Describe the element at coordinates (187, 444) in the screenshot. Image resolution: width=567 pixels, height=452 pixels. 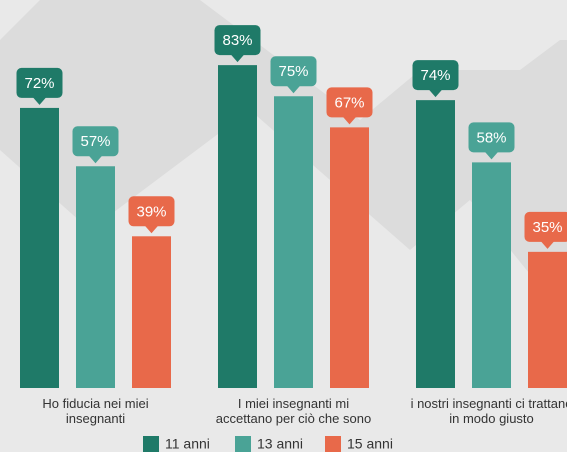
I see `legend-label: 11 anni` at that location.